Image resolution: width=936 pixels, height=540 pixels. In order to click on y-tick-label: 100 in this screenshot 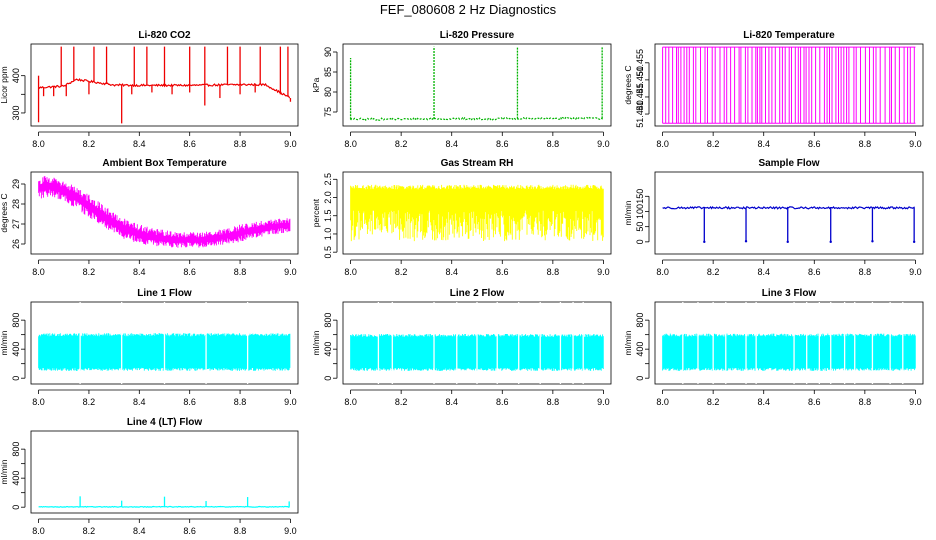, I will do `click(640, 211)`.